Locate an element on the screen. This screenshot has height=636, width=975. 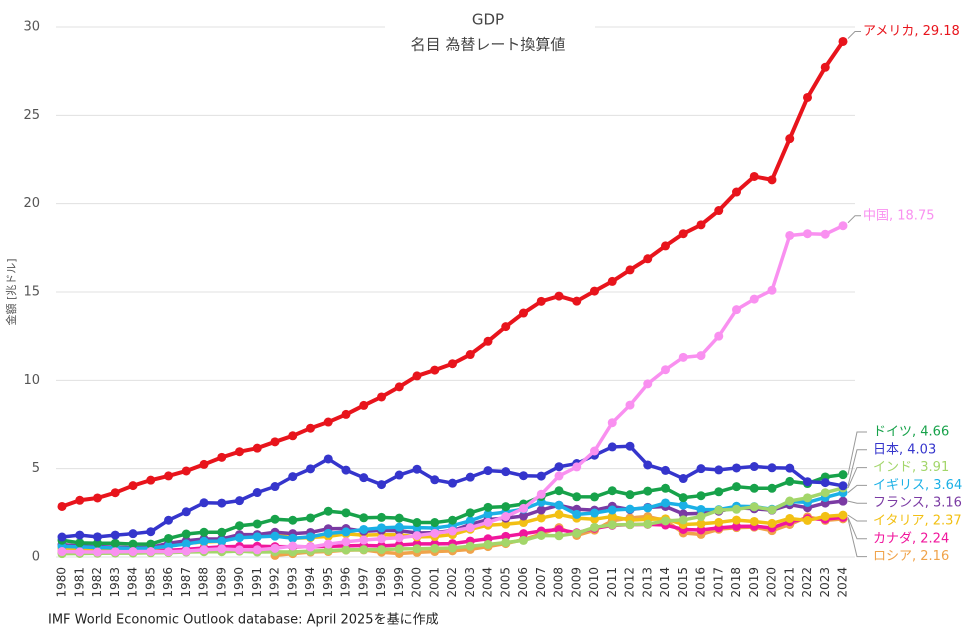
x-tick-label: 2004 is located at coordinates (488, 582).